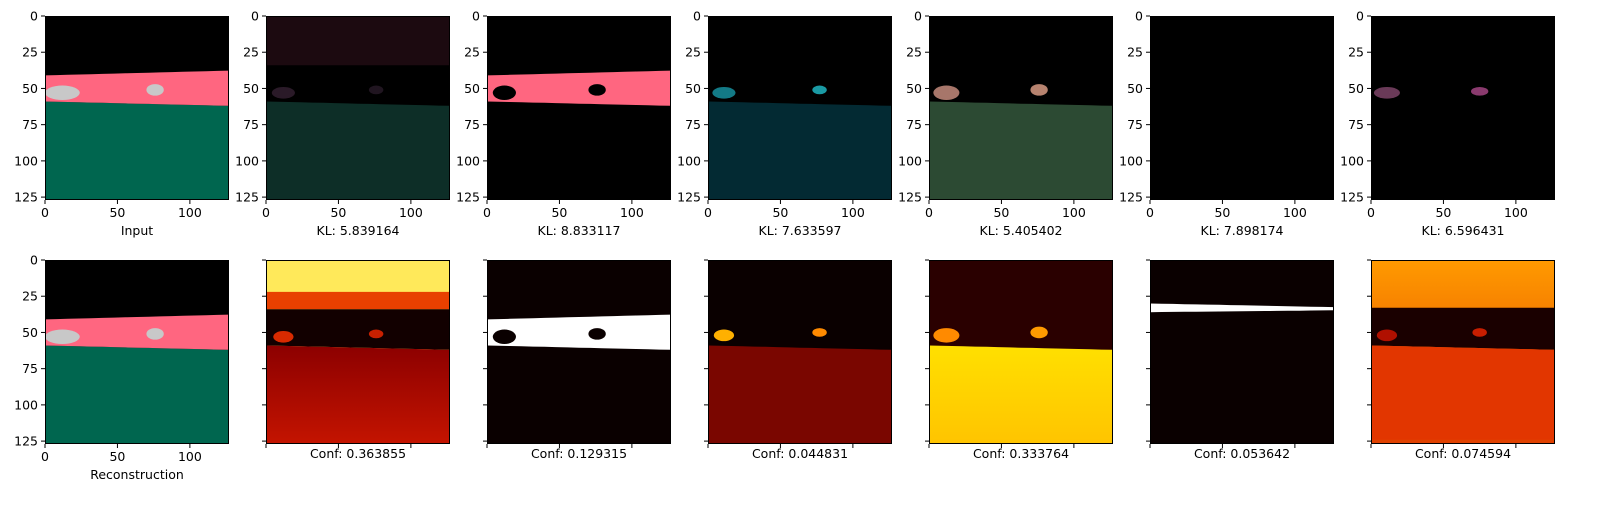 The width and height of the screenshot is (1609, 509). I want to click on panel-caption: Conf: 0.129315, so click(579, 453).